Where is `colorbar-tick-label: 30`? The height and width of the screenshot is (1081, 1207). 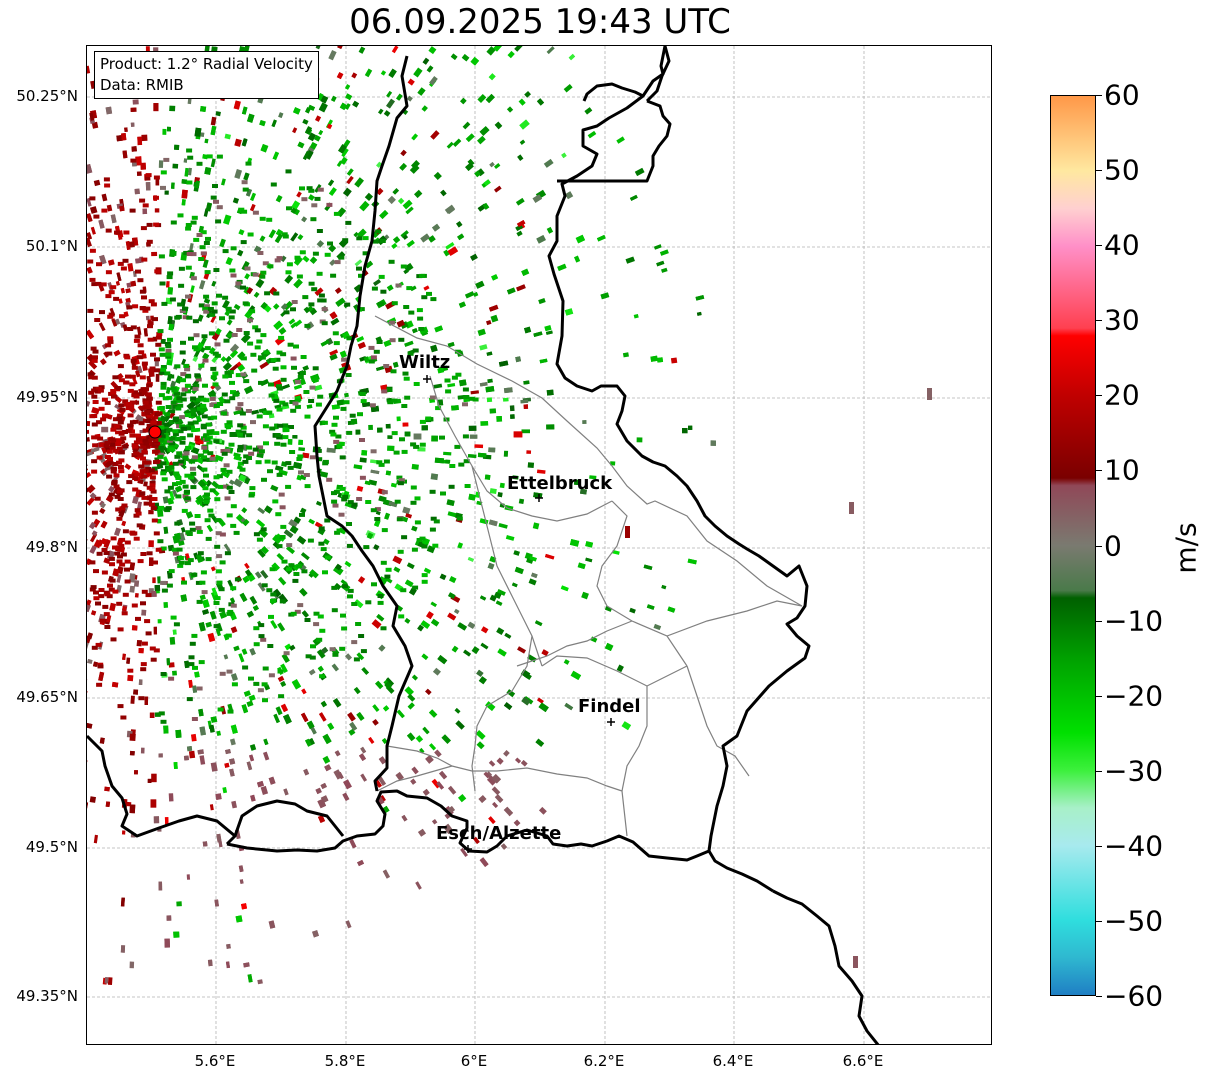
colorbar-tick-label: 30 is located at coordinates (1122, 320).